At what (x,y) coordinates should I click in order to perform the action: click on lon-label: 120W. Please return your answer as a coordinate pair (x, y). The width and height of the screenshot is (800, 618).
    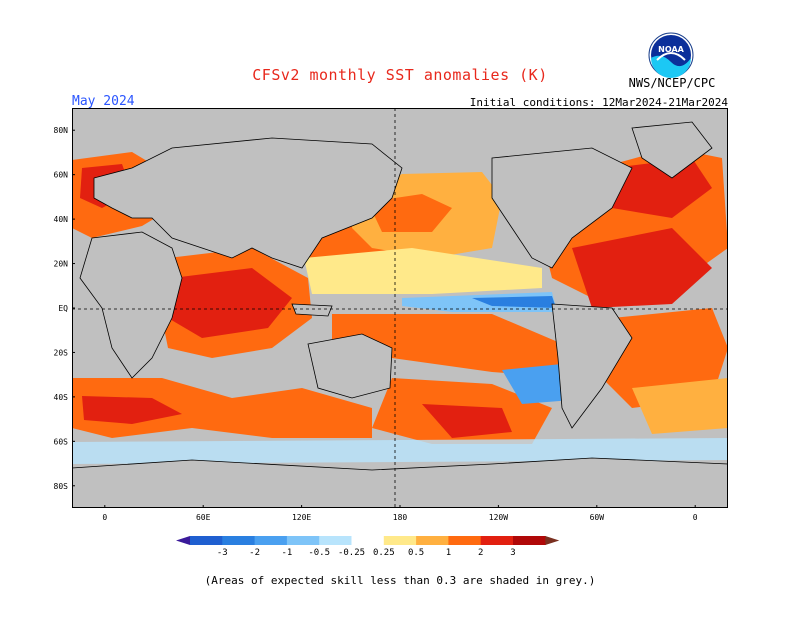
    Looking at the image, I should click on (498, 517).